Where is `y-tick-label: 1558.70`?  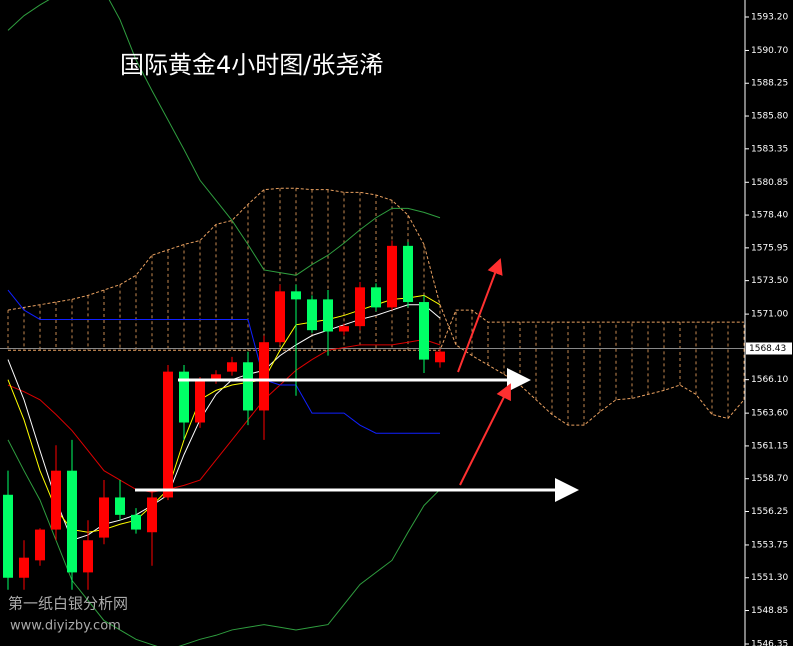 y-tick-label: 1558.70 is located at coordinates (769, 479).